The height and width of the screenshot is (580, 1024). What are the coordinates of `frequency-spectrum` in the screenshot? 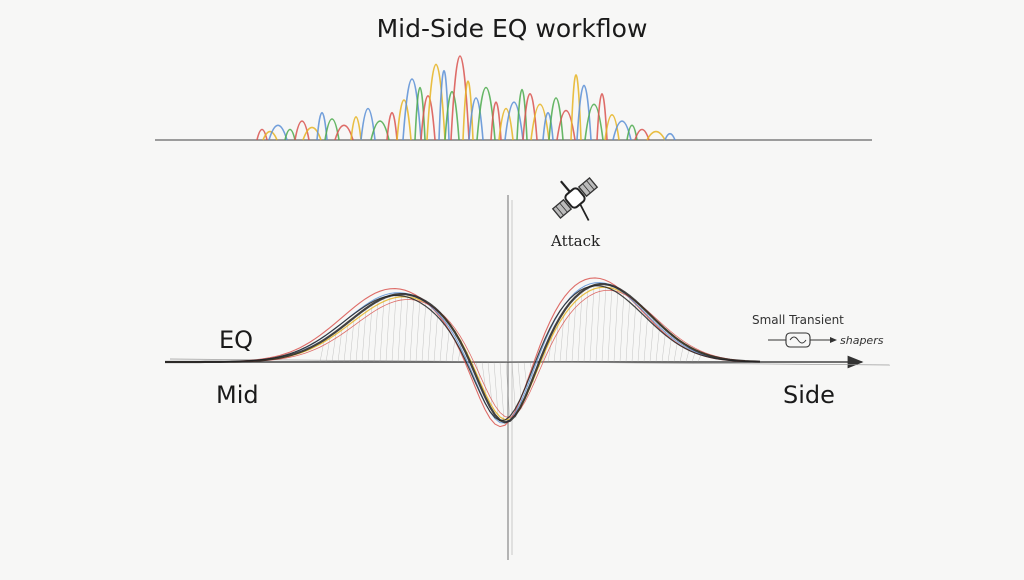 It's located at (466, 98).